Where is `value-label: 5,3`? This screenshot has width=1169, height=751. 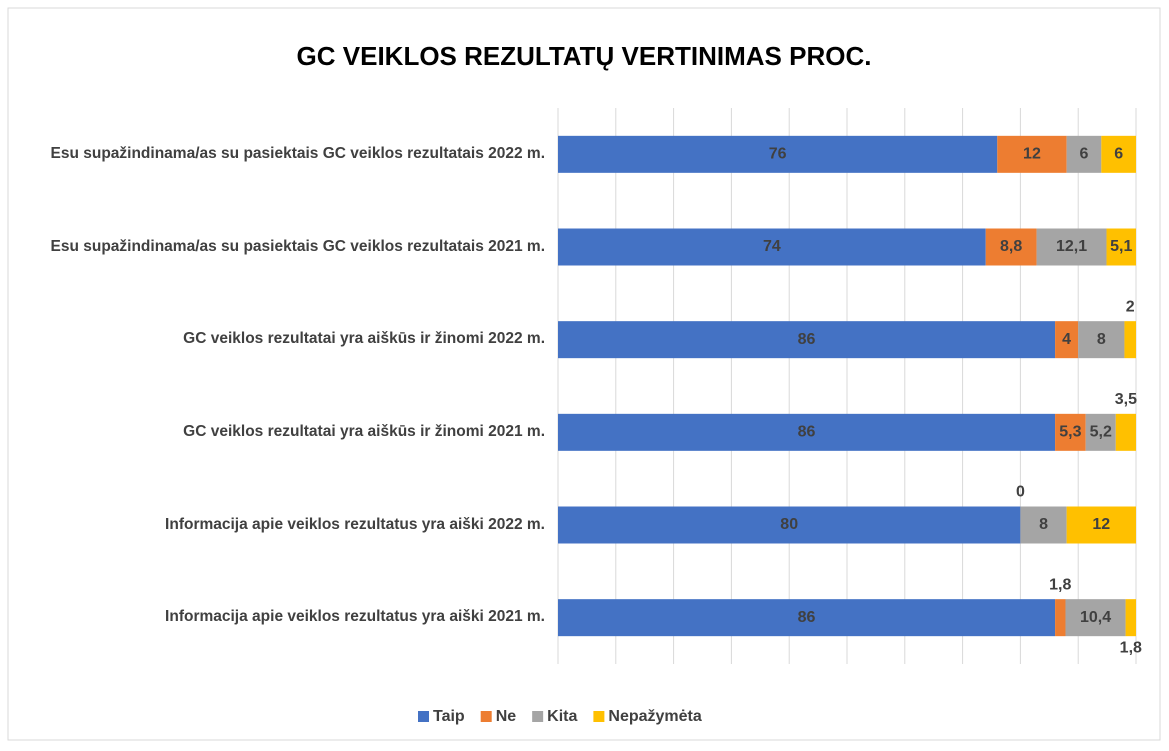 value-label: 5,3 is located at coordinates (1070, 432).